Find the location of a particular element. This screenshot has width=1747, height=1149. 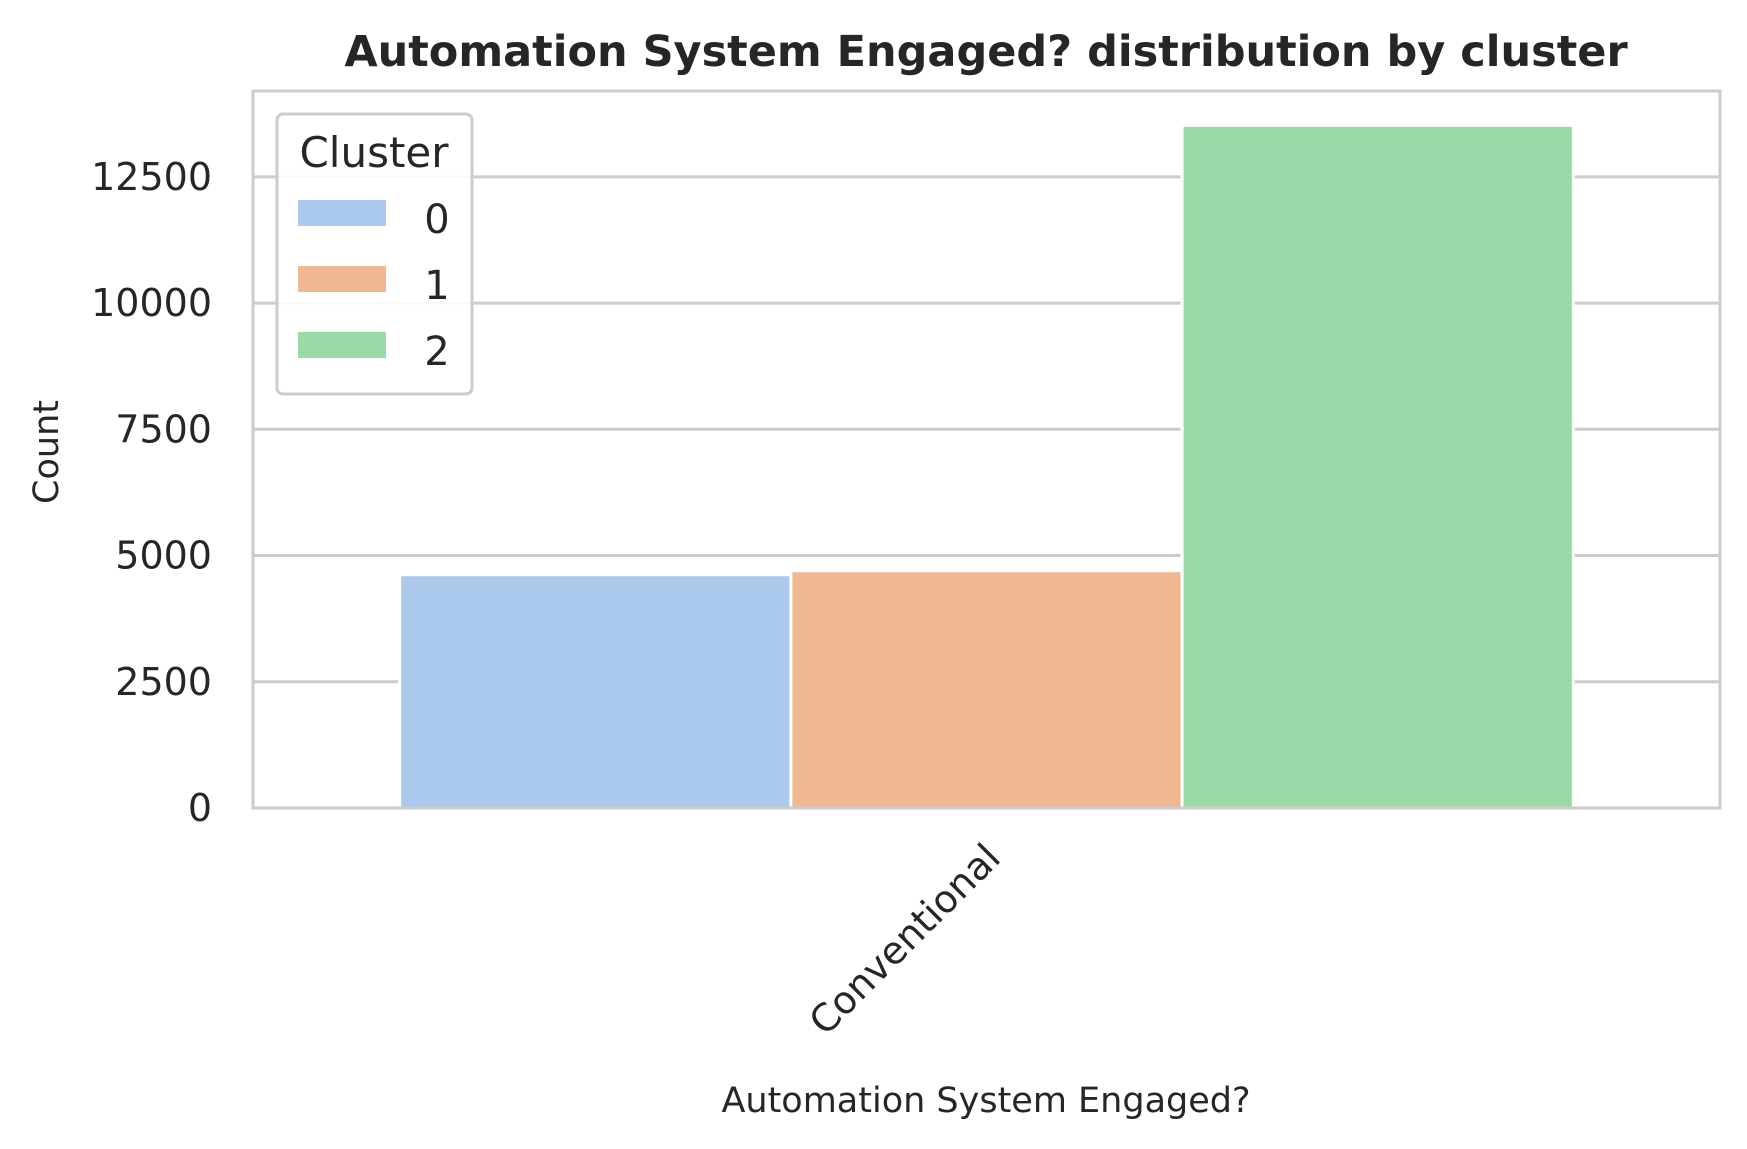

y-tick-label: 5000 is located at coordinates (163, 556).